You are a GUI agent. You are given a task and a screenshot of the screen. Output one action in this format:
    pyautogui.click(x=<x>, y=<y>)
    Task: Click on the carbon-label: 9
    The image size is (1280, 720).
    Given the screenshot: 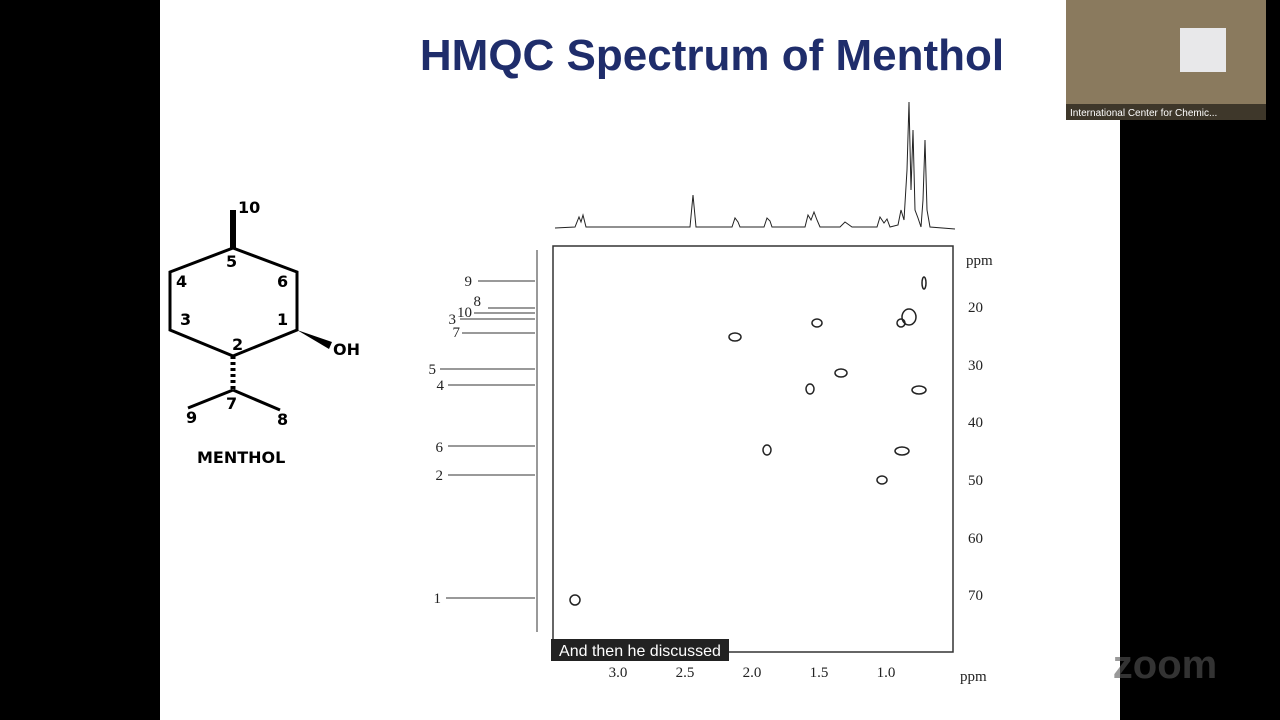 What is the action you would take?
    pyautogui.click(x=469, y=282)
    